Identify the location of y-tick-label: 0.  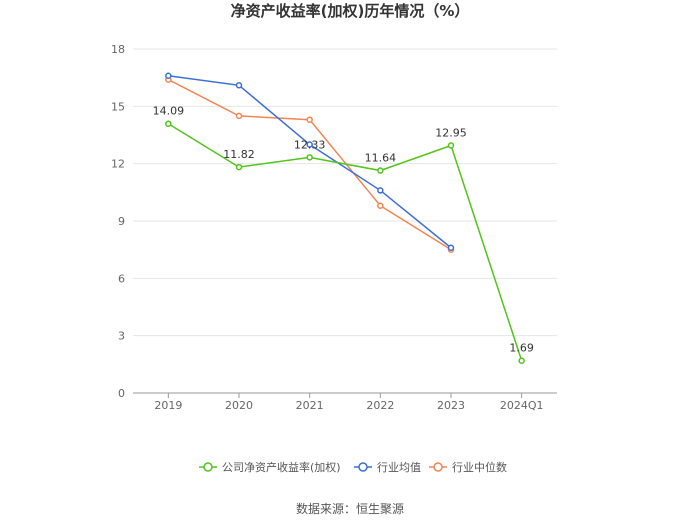
(121, 393).